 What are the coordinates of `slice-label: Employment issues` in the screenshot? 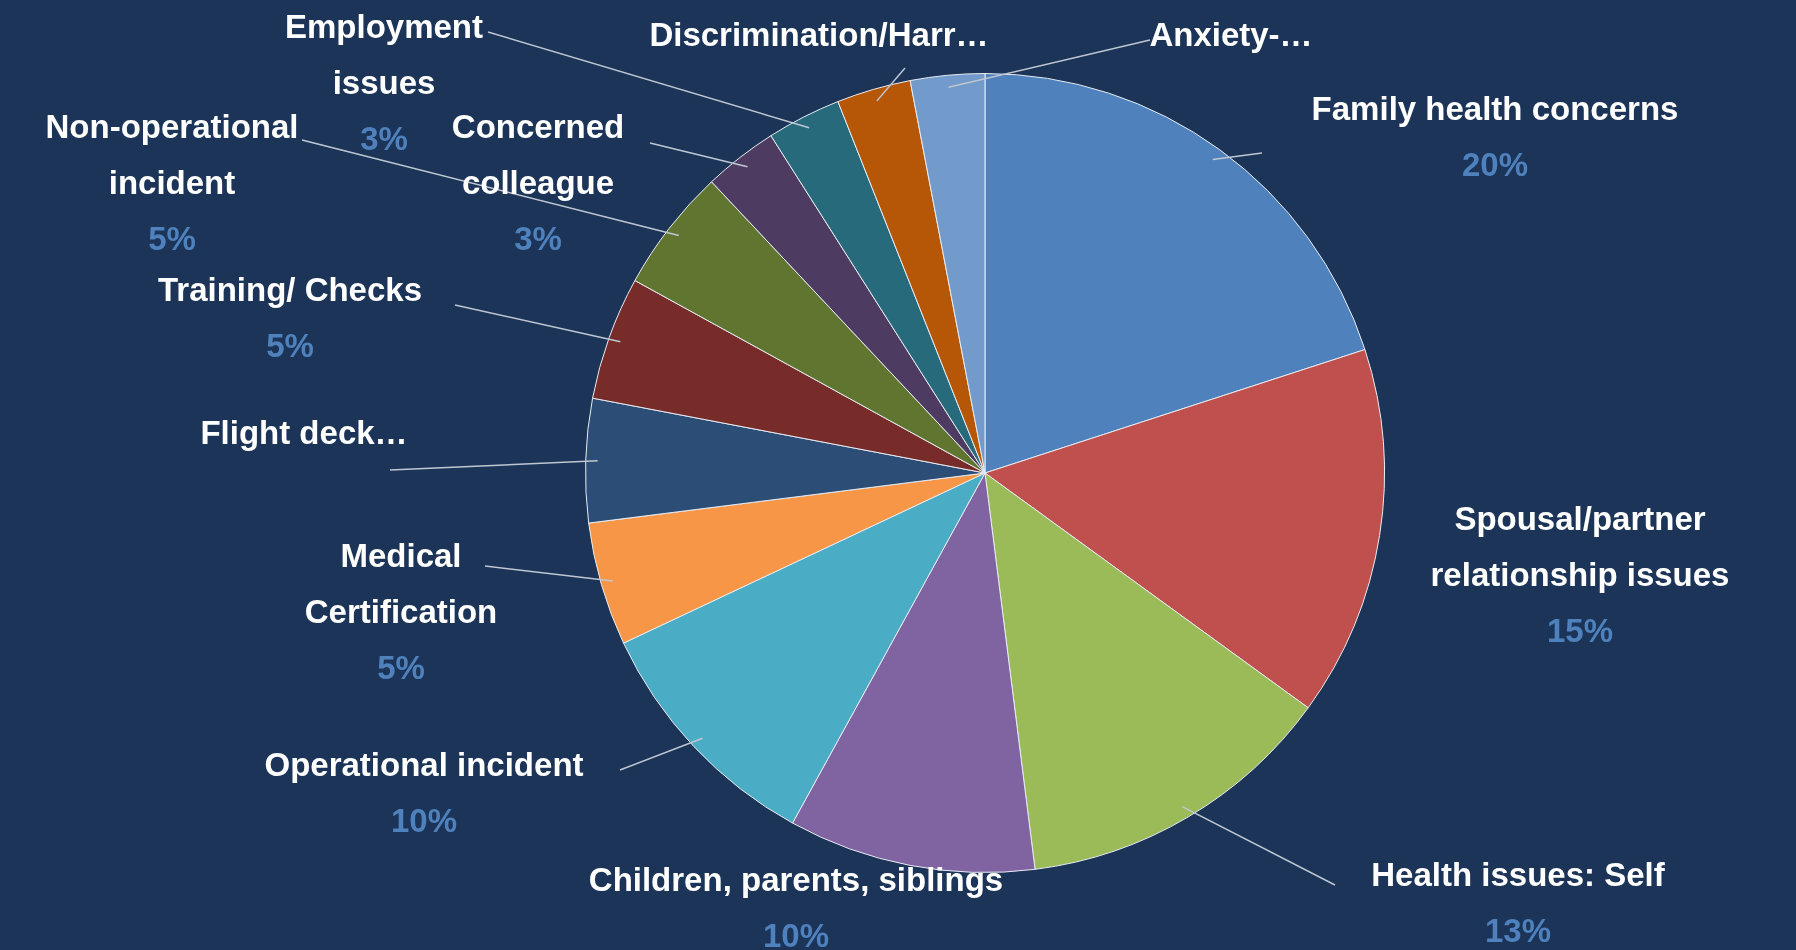 It's located at (384, 55).